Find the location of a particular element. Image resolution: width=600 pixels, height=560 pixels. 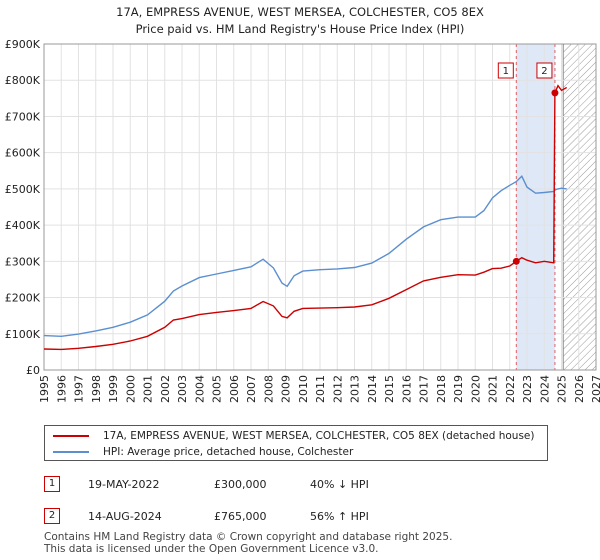

x-tick-label-27: 2022 is located at coordinates (510, 389).